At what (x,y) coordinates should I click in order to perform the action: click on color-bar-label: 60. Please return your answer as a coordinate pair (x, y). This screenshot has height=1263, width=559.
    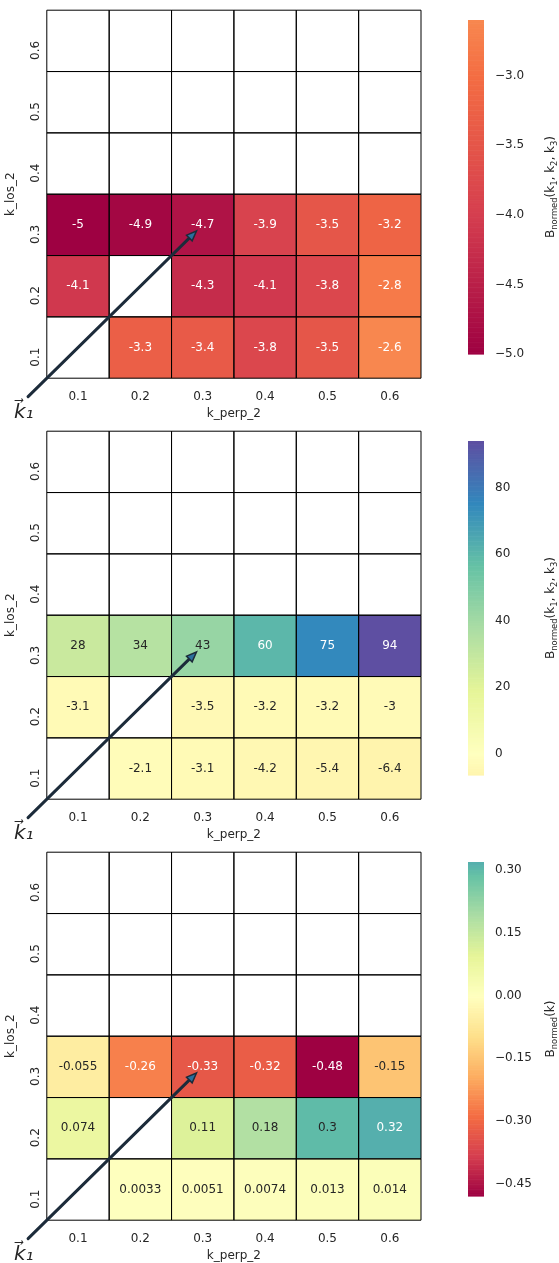
    Looking at the image, I should click on (503, 553).